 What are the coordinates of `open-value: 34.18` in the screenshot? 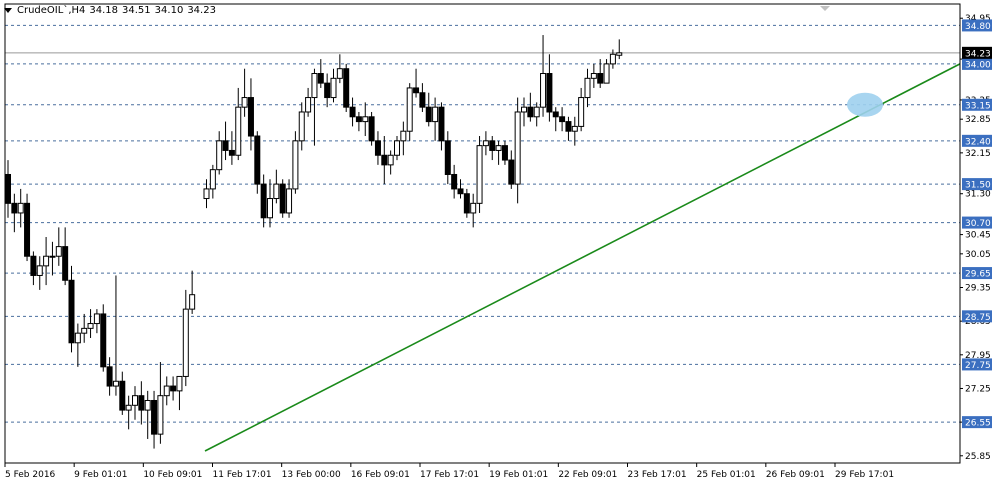 It's located at (104, 10).